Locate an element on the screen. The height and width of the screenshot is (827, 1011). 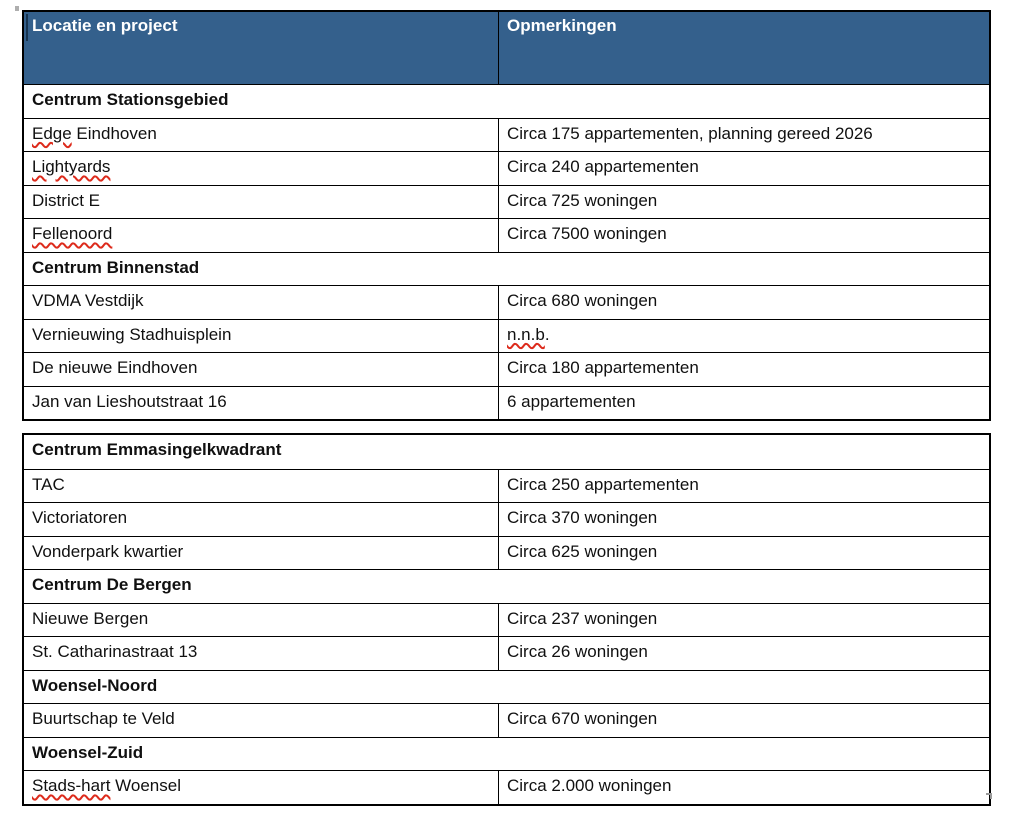
project-row: Vernieuwing Stadhuisplein n.n.b. is located at coordinates (506, 335).